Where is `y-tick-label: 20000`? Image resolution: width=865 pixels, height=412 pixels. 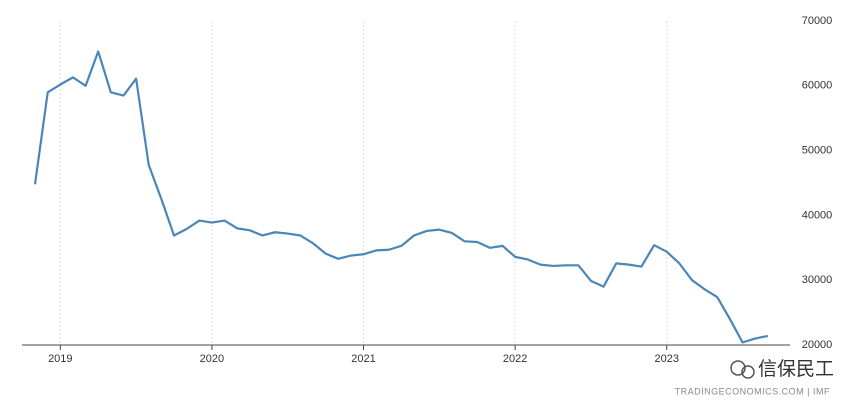
y-tick-label: 20000 is located at coordinates (817, 345).